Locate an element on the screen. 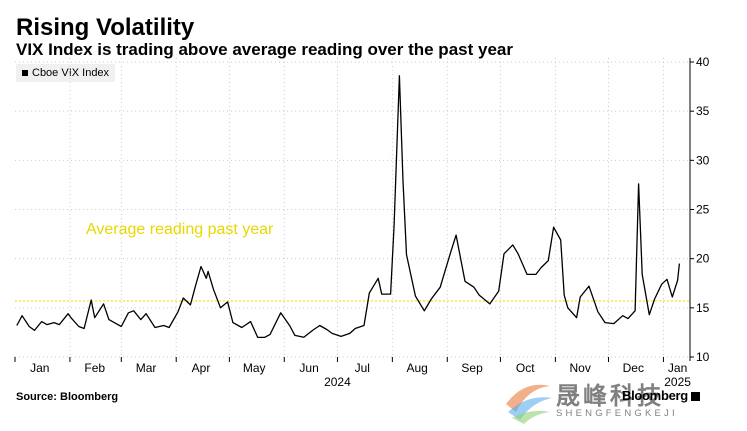 The width and height of the screenshot is (747, 431). x-tick-label: Feb is located at coordinates (94, 368).